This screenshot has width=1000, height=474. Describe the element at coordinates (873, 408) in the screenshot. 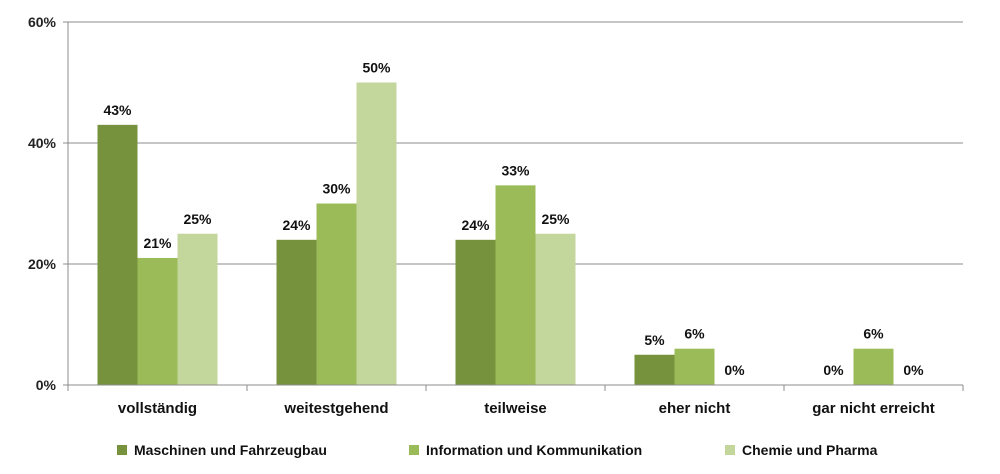

I see `x-category-label: gar nicht erreicht` at that location.